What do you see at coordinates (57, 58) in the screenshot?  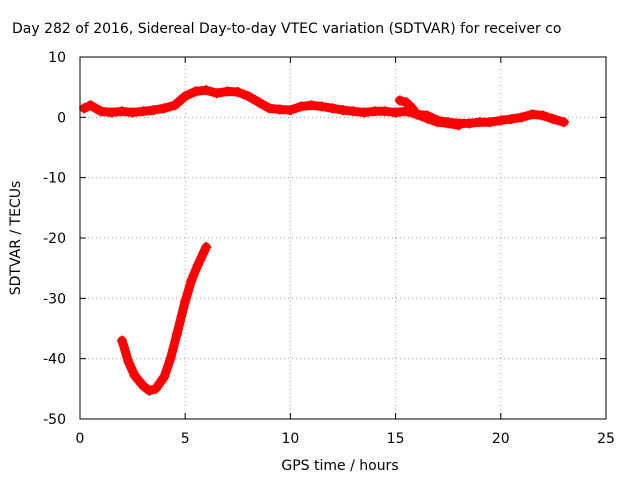 I see `y-tick-label: 10` at bounding box center [57, 58].